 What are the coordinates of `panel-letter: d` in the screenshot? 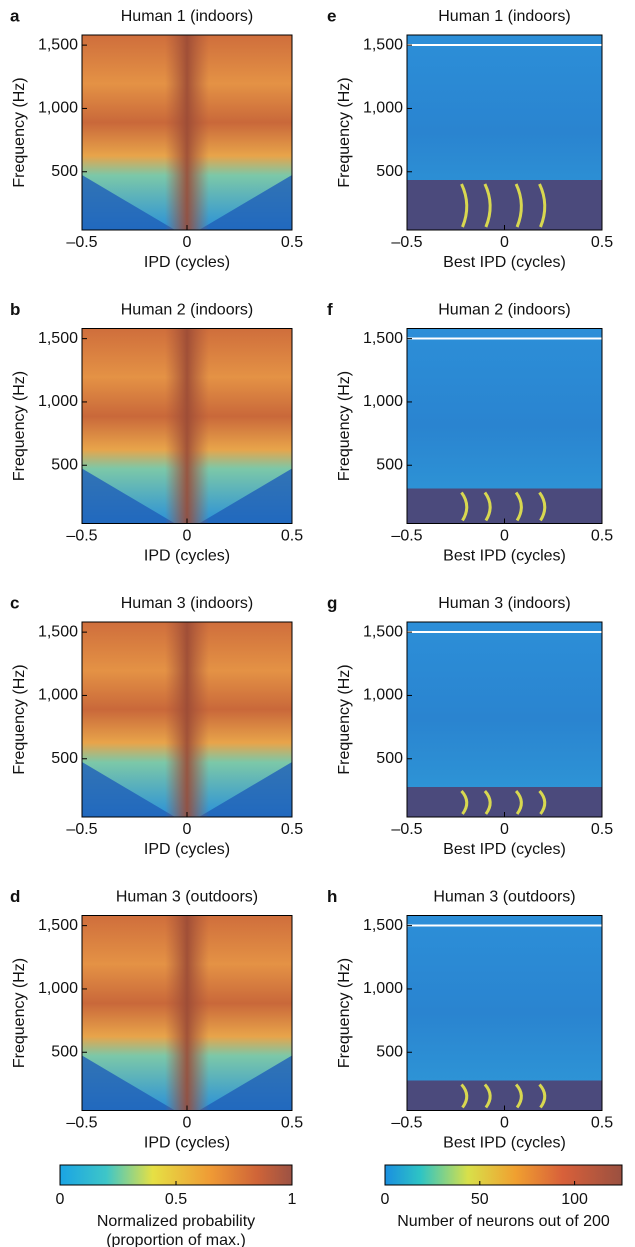 It's located at (15, 896).